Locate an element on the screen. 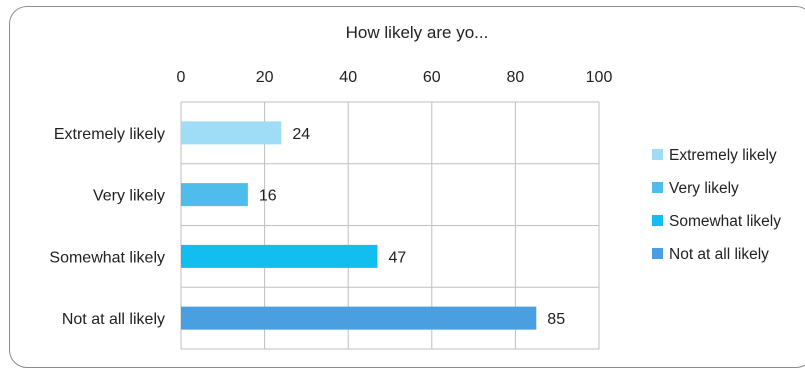  legend-entry: Somewhat likely is located at coordinates (725, 221).